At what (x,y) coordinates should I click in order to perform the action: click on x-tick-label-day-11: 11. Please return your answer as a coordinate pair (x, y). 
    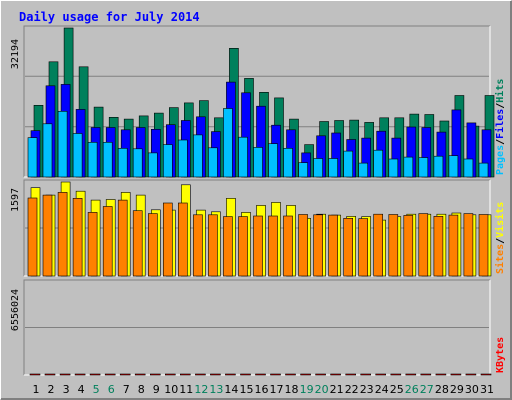
    Looking at the image, I should click on (186, 389).